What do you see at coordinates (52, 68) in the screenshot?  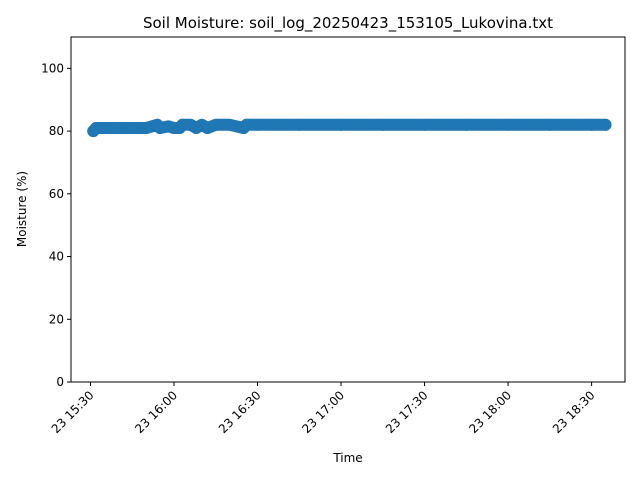 I see `y-tick-label: 100` at bounding box center [52, 68].